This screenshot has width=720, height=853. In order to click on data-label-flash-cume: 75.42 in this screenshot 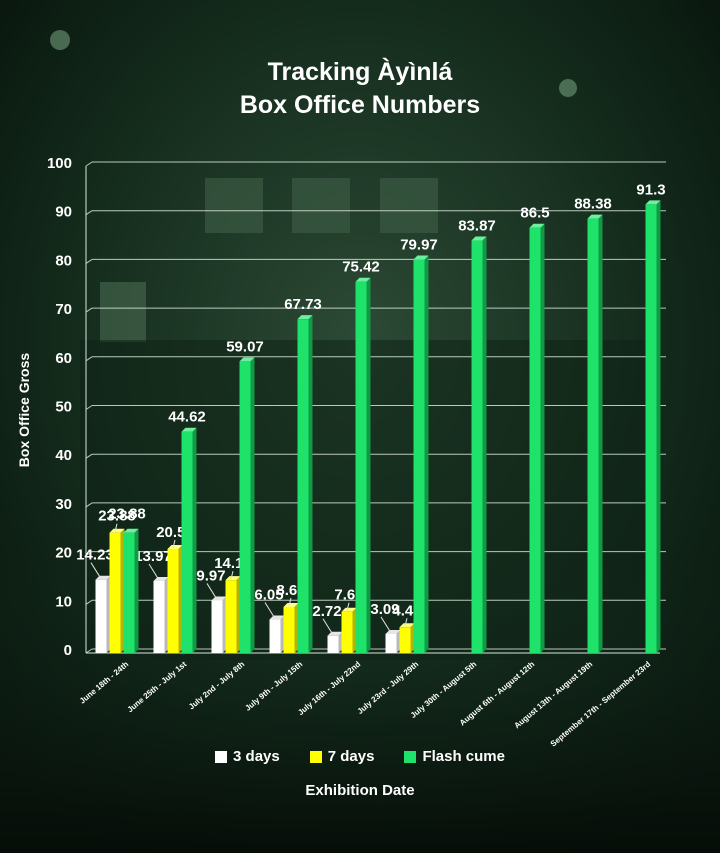, I will do `click(361, 267)`.